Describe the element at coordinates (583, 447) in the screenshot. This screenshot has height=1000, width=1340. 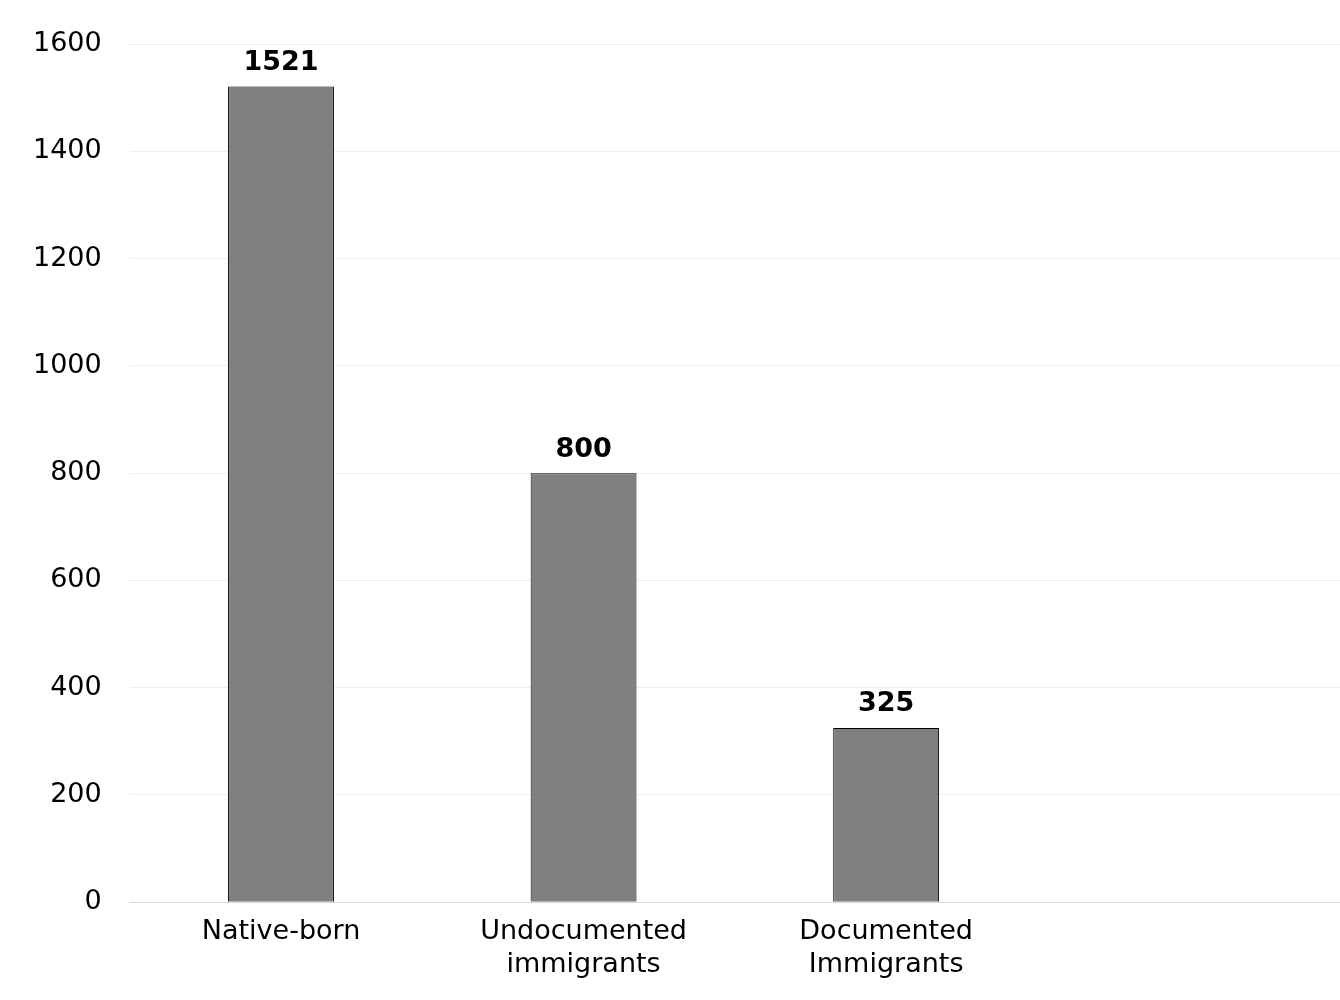
I see `data-label: 800` at that location.